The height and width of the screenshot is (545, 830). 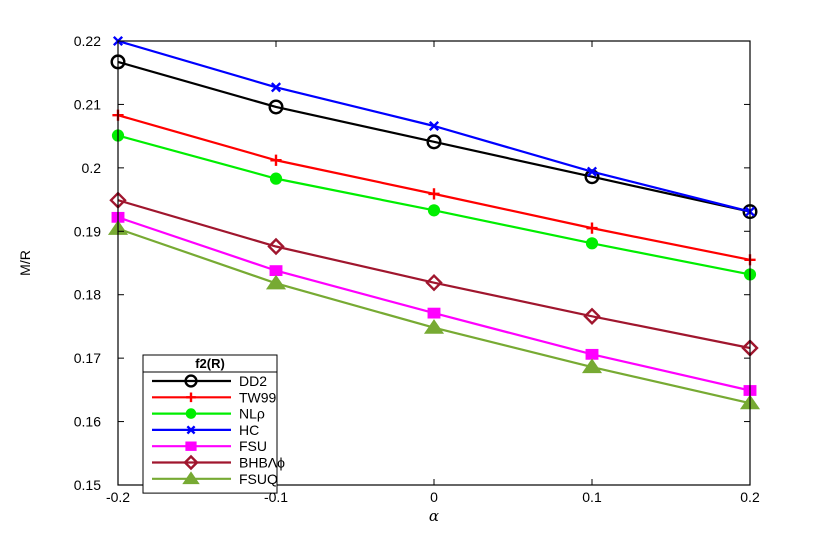 I want to click on y-tick-label: 0.17, so click(x=87, y=358).